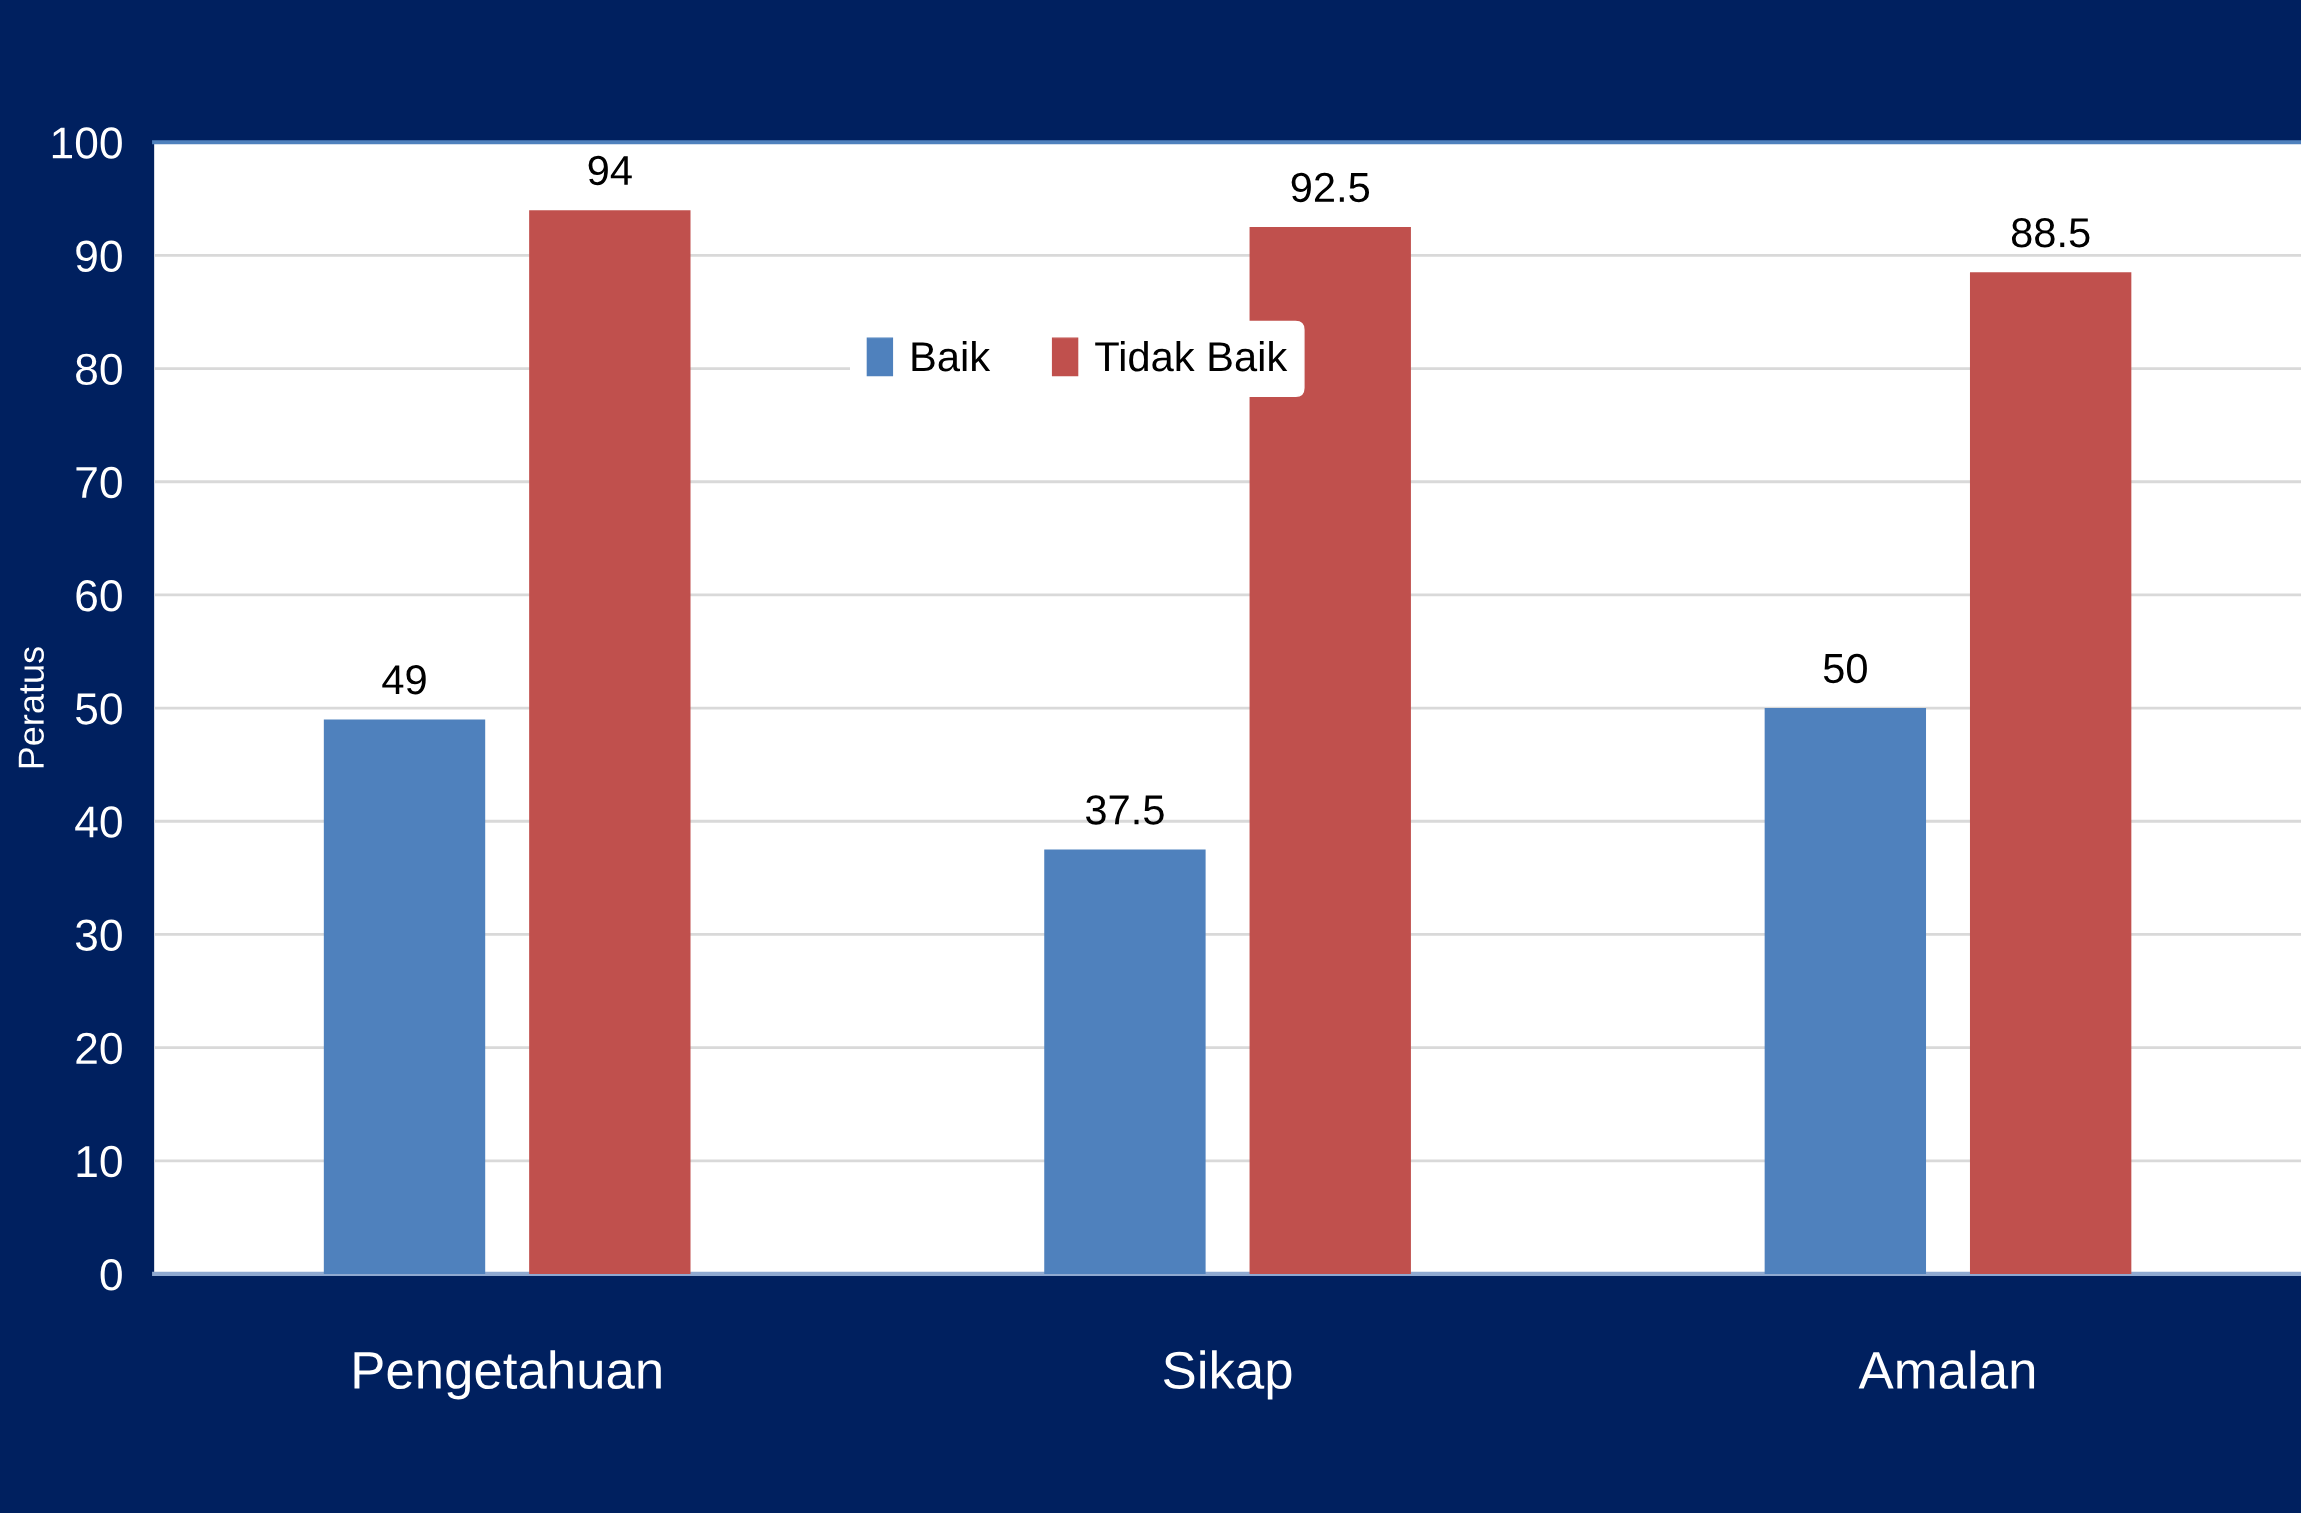  What do you see at coordinates (99, 256) in the screenshot?
I see `y-tick-label: 90` at bounding box center [99, 256].